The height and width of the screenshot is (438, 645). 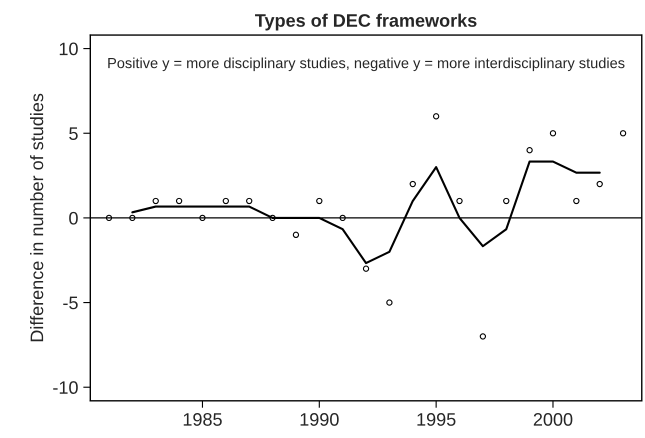 I want to click on y-tick-label: -5, so click(x=70, y=303).